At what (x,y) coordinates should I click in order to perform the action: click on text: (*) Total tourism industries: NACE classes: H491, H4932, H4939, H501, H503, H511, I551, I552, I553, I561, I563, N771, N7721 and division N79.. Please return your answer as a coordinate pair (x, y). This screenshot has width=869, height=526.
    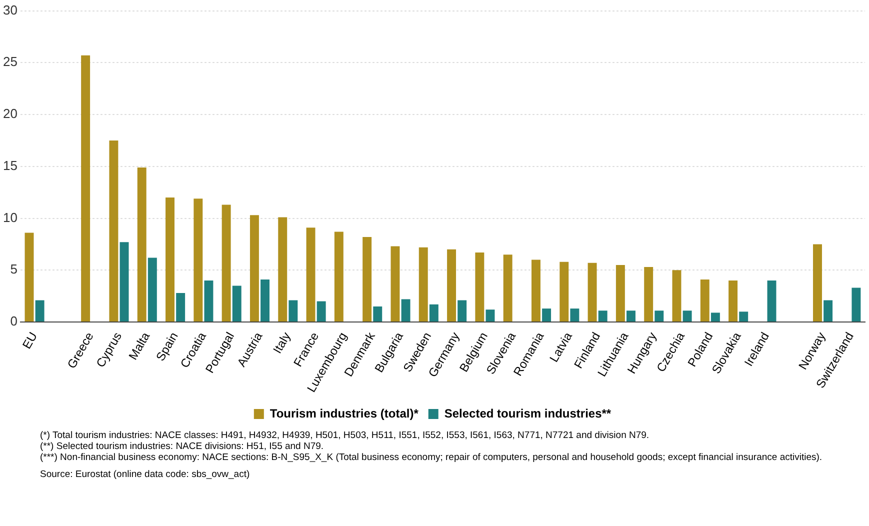
    Looking at the image, I should click on (345, 435).